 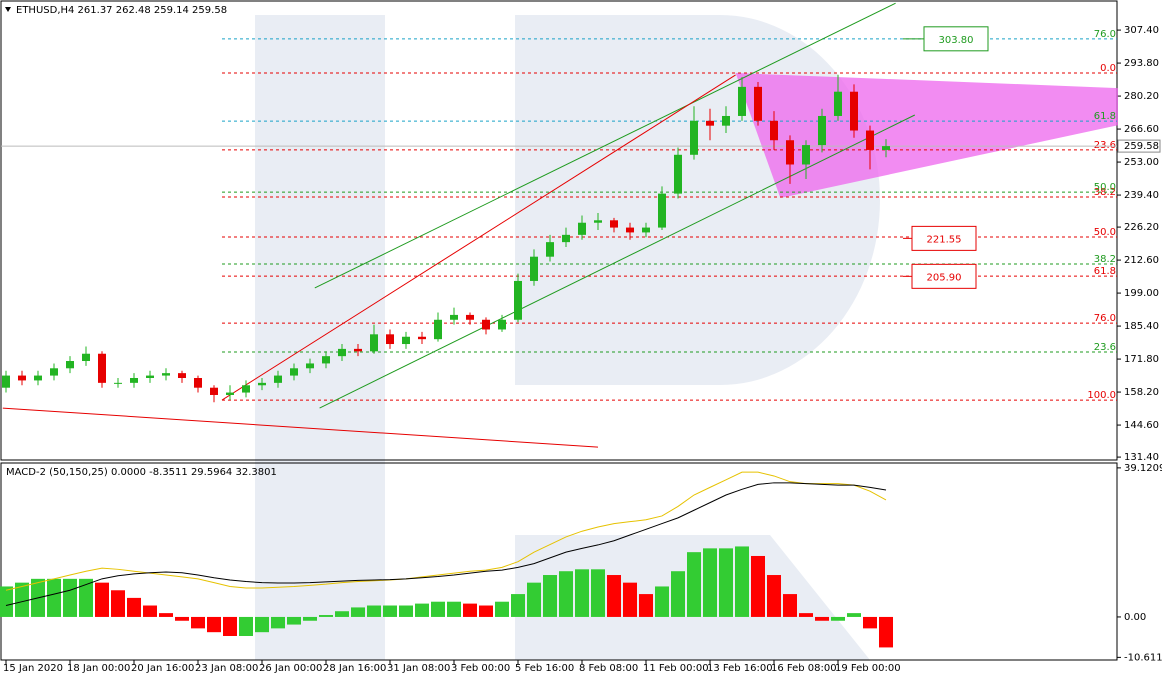 What do you see at coordinates (944, 238) in the screenshot?
I see `price-box` at bounding box center [944, 238].